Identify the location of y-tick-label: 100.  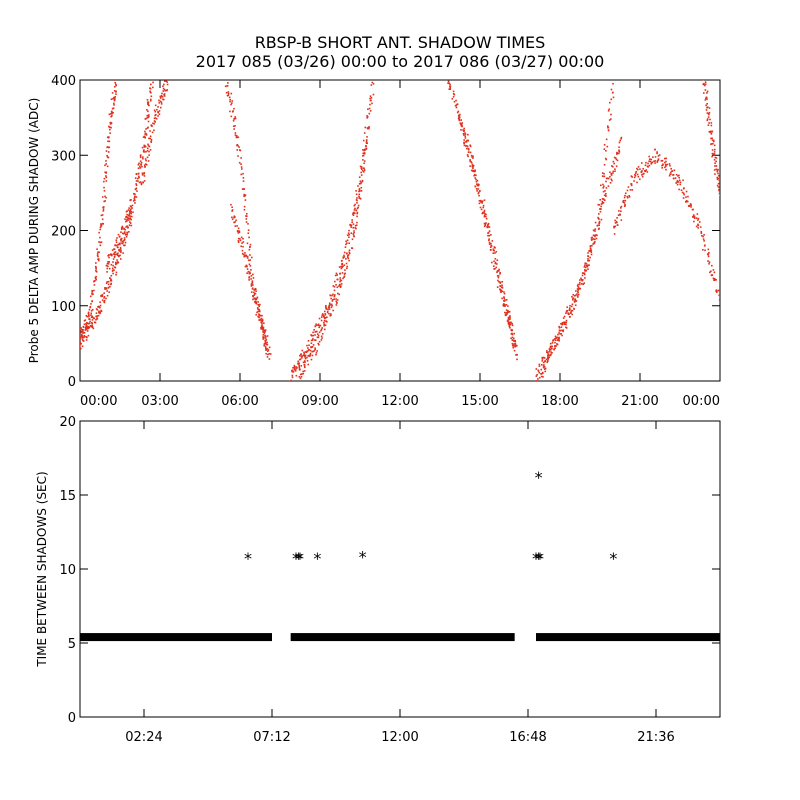
(63, 307).